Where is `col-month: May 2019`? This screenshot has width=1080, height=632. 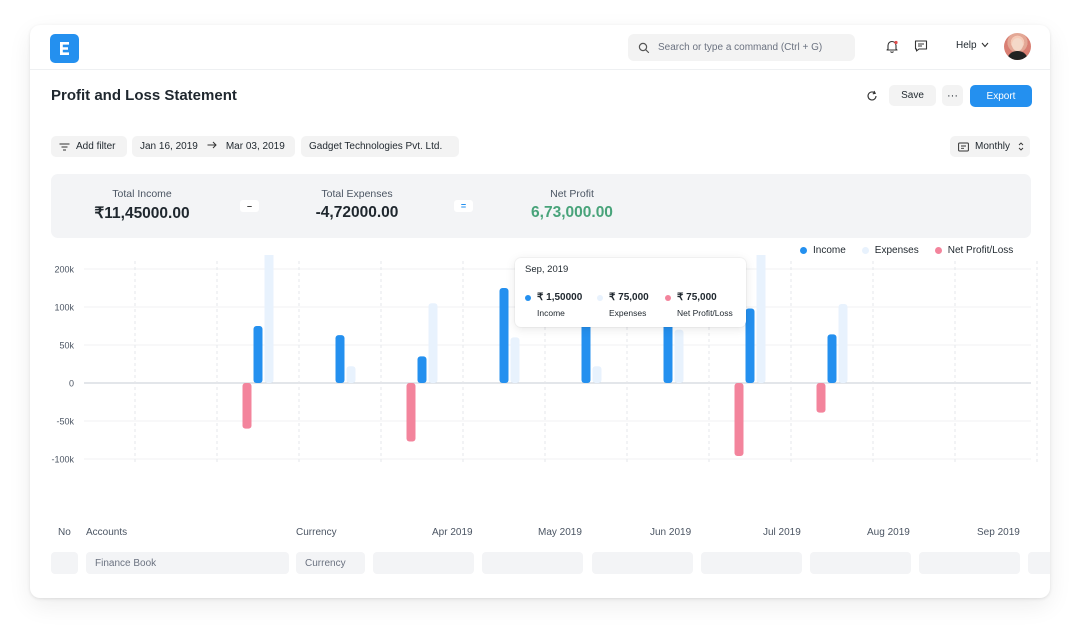 col-month: May 2019 is located at coordinates (560, 532).